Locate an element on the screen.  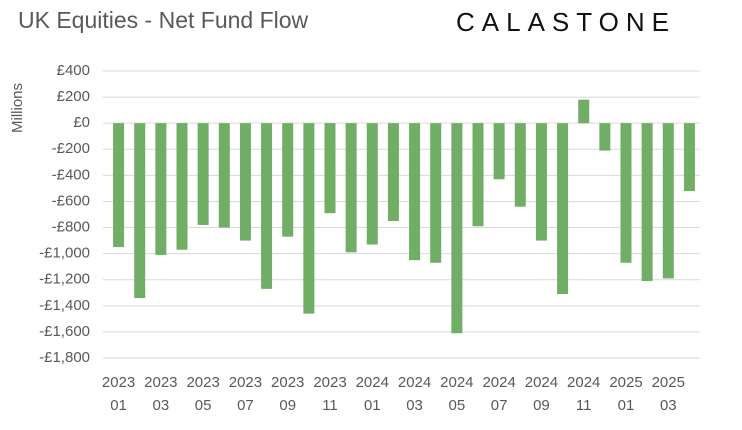
y-tick-label: -£1,200 is located at coordinates (64, 279).